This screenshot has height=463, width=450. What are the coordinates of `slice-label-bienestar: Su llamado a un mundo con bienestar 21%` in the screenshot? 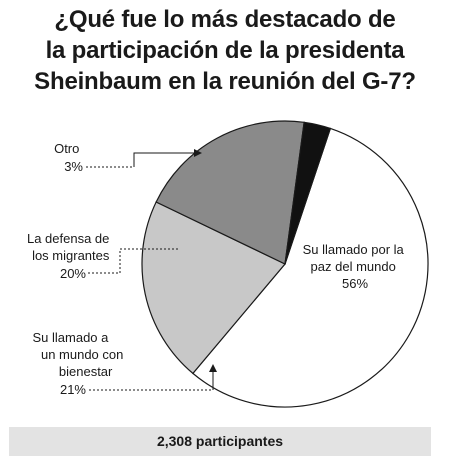 It's located at (79, 363).